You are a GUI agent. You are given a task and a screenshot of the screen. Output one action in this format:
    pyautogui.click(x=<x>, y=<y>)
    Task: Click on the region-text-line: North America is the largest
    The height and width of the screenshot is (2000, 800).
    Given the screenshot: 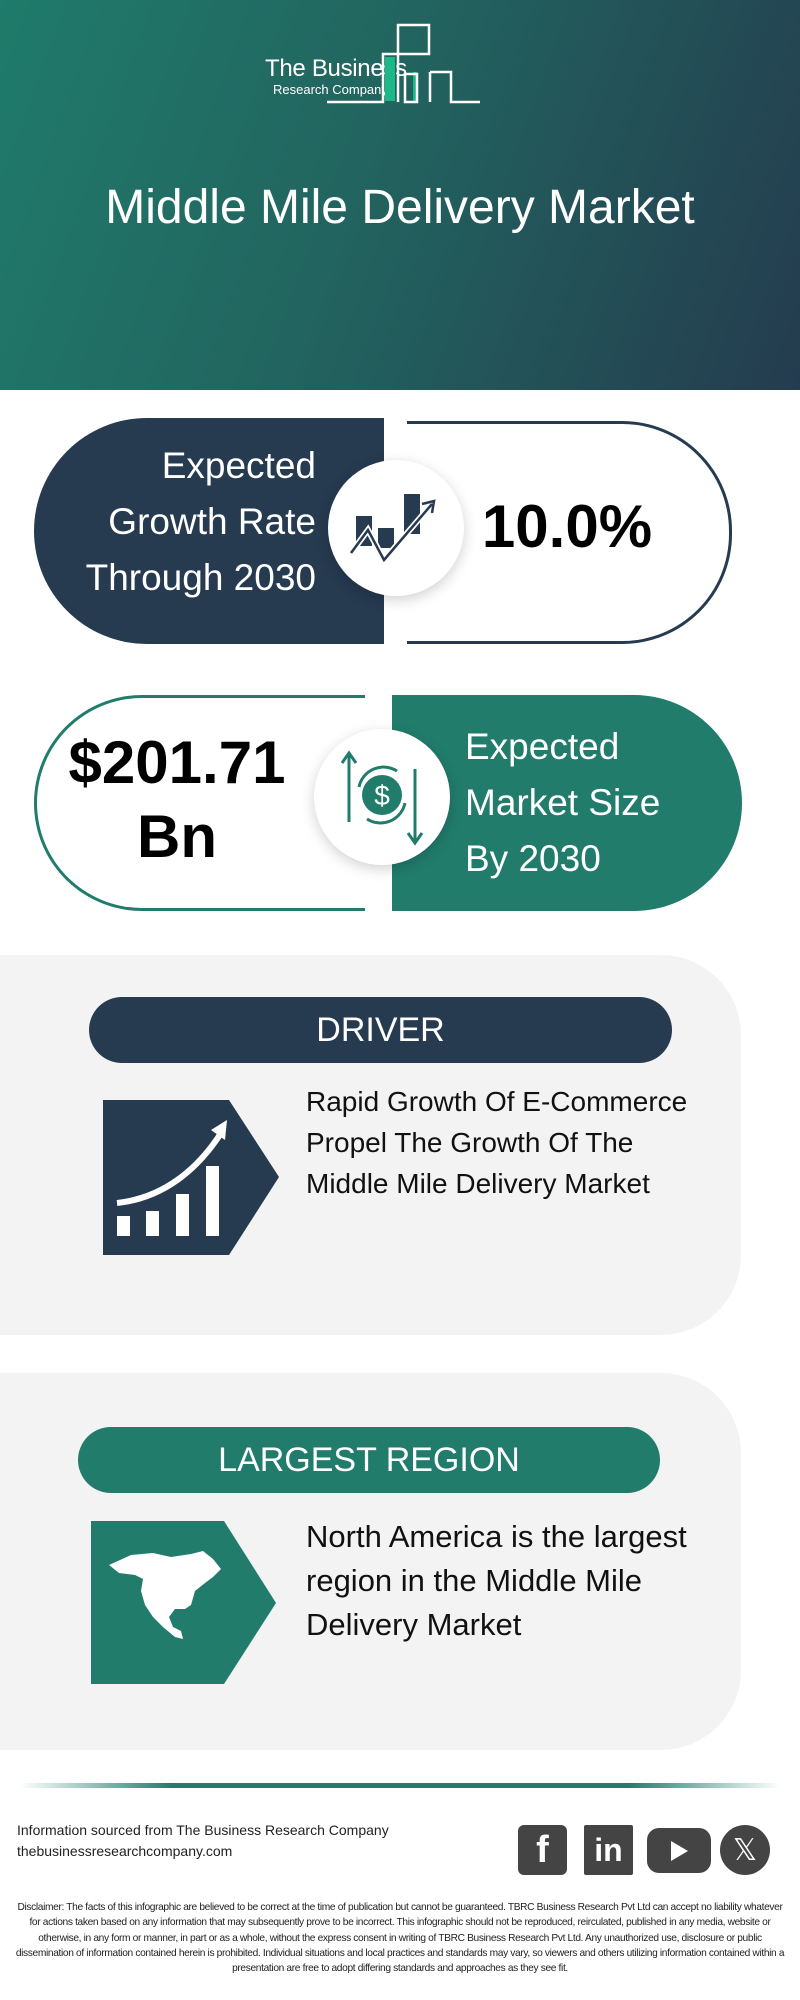 What is the action you would take?
    pyautogui.click(x=496, y=1536)
    